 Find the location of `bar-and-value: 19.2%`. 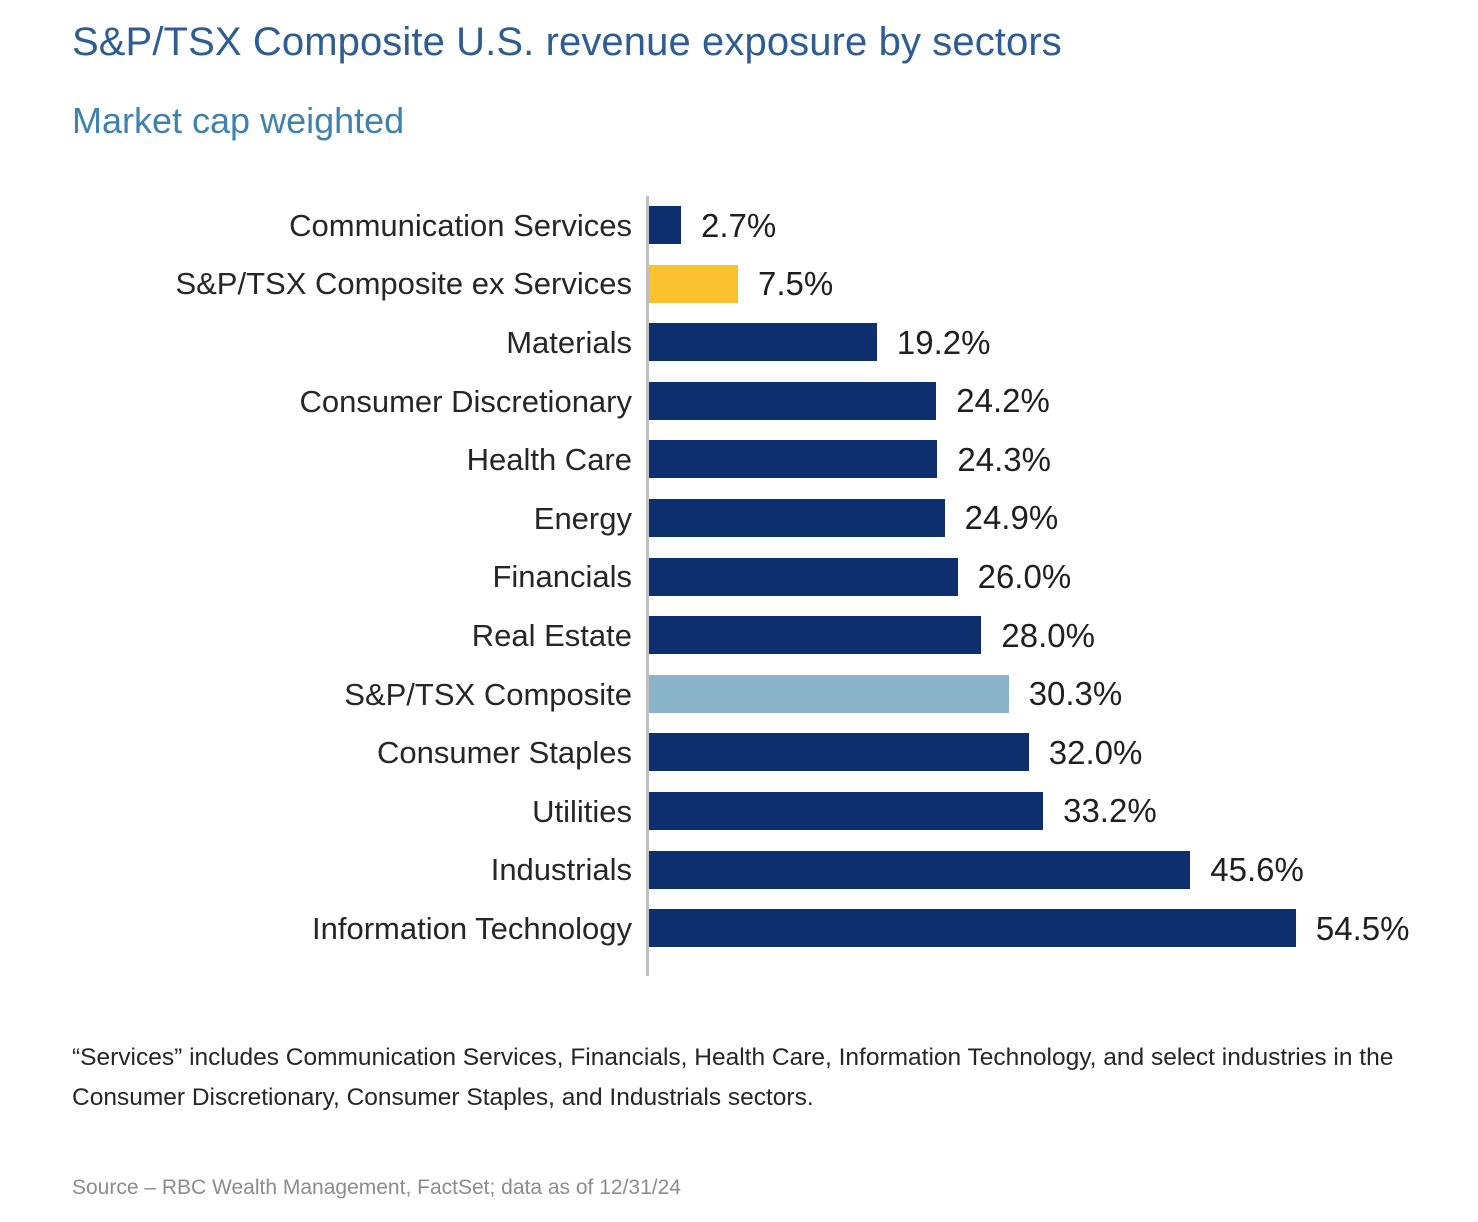

bar-and-value: 19.2% is located at coordinates (820, 342).